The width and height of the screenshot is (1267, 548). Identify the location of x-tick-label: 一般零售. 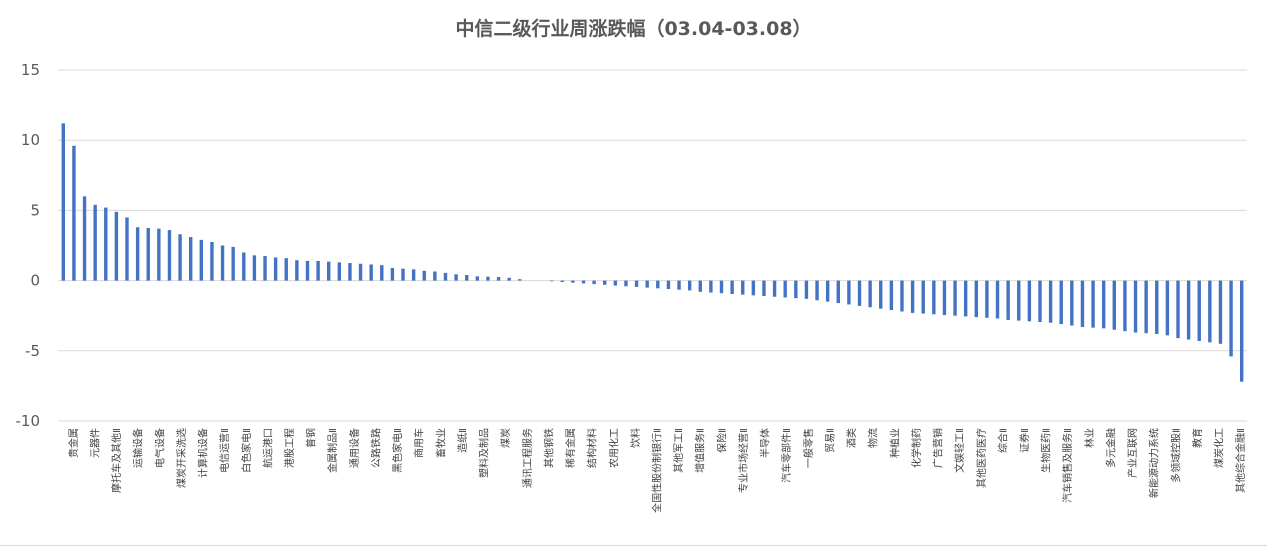
(808, 448).